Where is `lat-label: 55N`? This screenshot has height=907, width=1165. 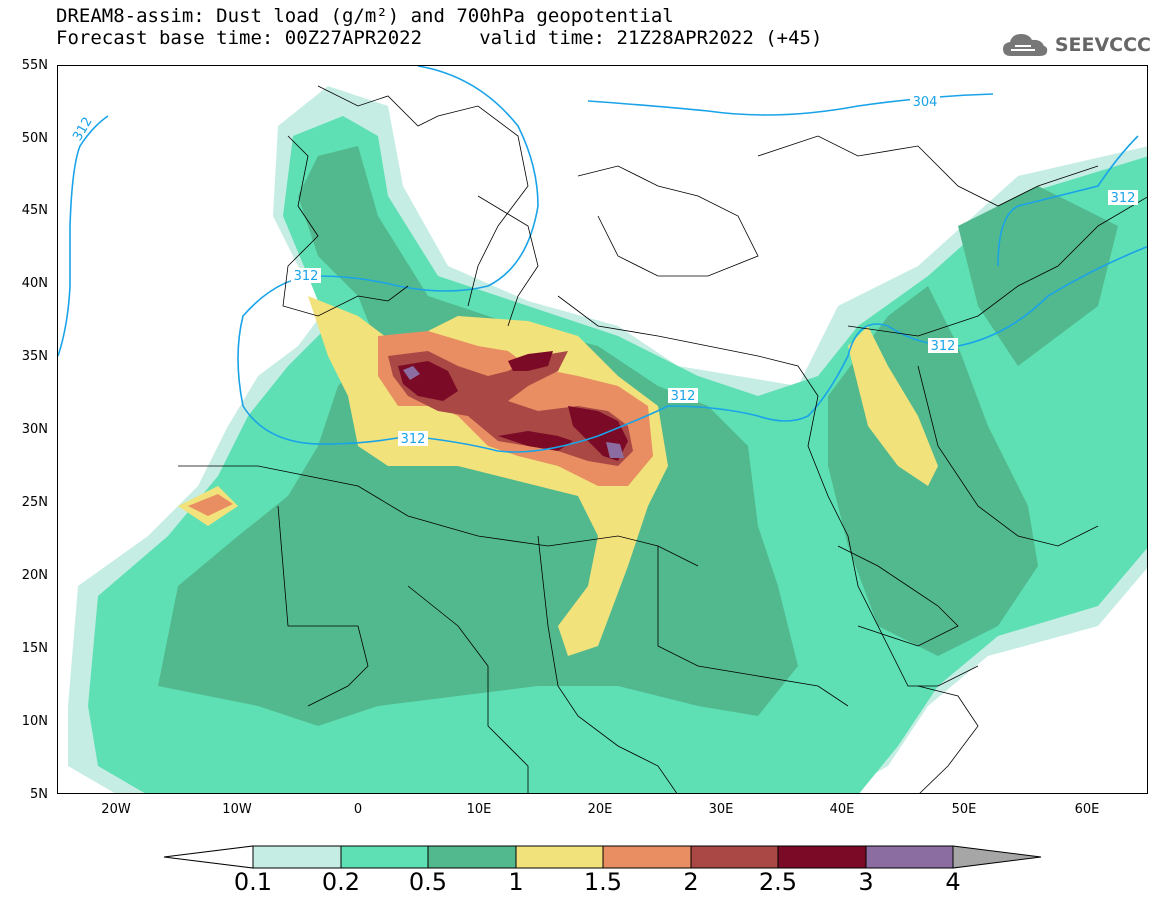
lat-label: 55N is located at coordinates (34, 65).